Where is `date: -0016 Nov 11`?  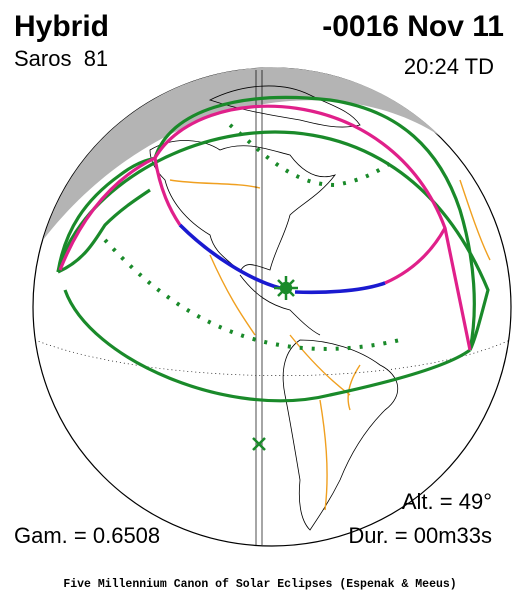 date: -0016 Nov 11 is located at coordinates (413, 26).